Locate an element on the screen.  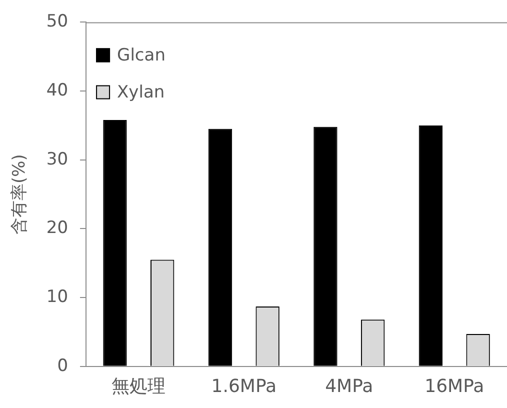
x-tick-label: 無処理 is located at coordinates (139, 386).